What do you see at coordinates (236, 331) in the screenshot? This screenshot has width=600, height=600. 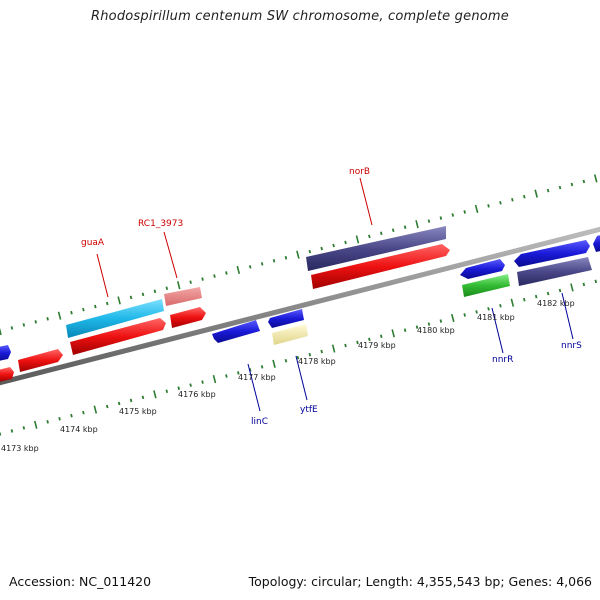 I see `gene-feature-linC` at bounding box center [236, 331].